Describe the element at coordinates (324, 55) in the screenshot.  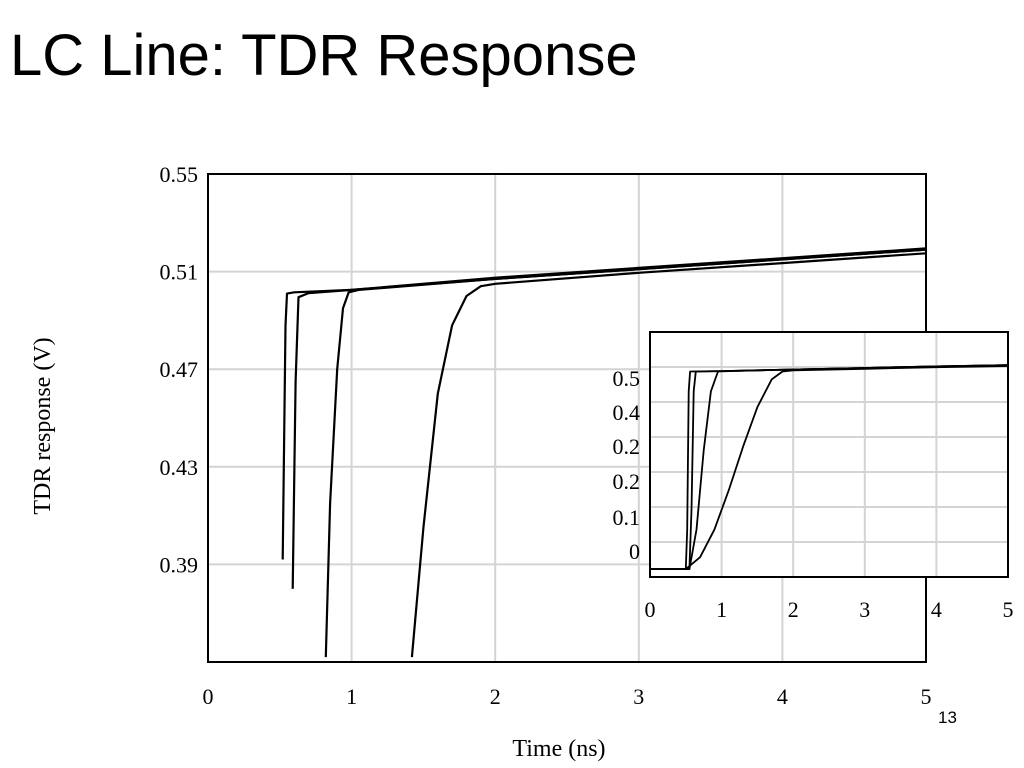
I see `slide-title: LC Line: TDR Response` at that location.